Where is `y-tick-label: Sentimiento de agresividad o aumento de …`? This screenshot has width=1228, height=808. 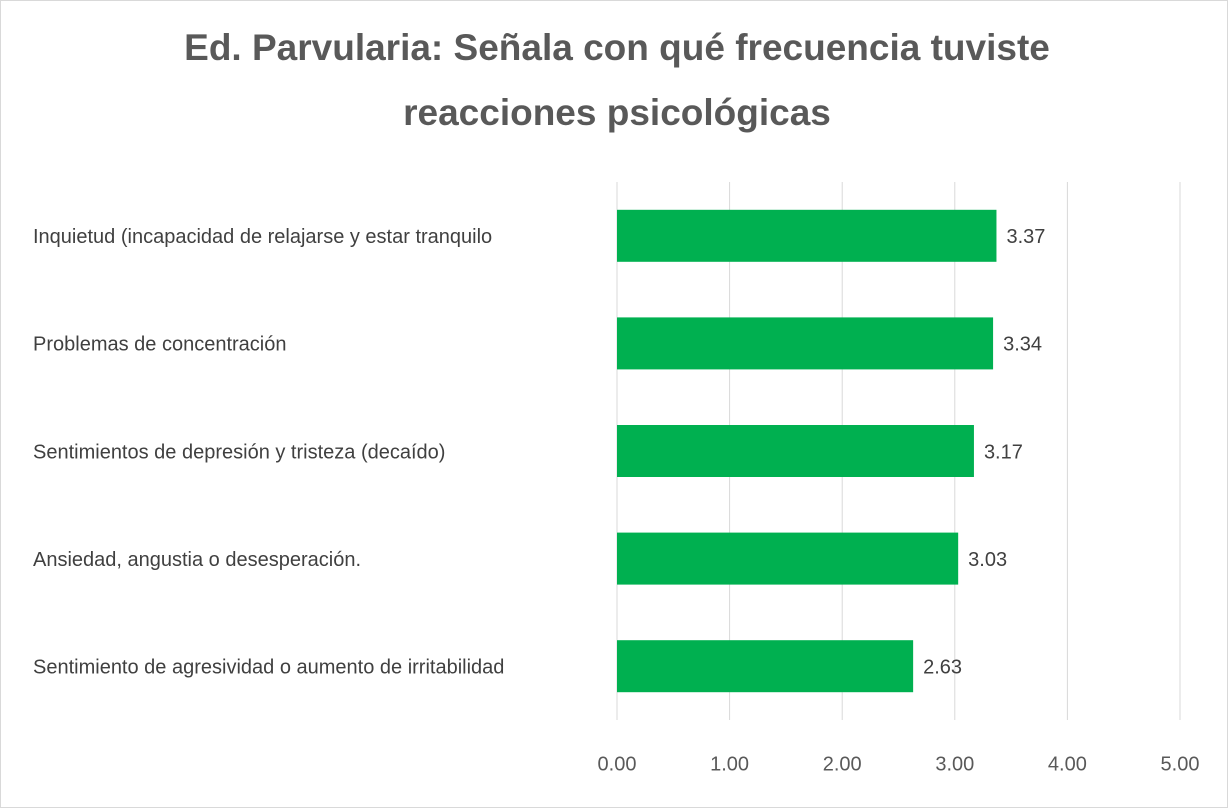 y-tick-label: Sentimiento de agresividad o aumento de … is located at coordinates (268, 667).